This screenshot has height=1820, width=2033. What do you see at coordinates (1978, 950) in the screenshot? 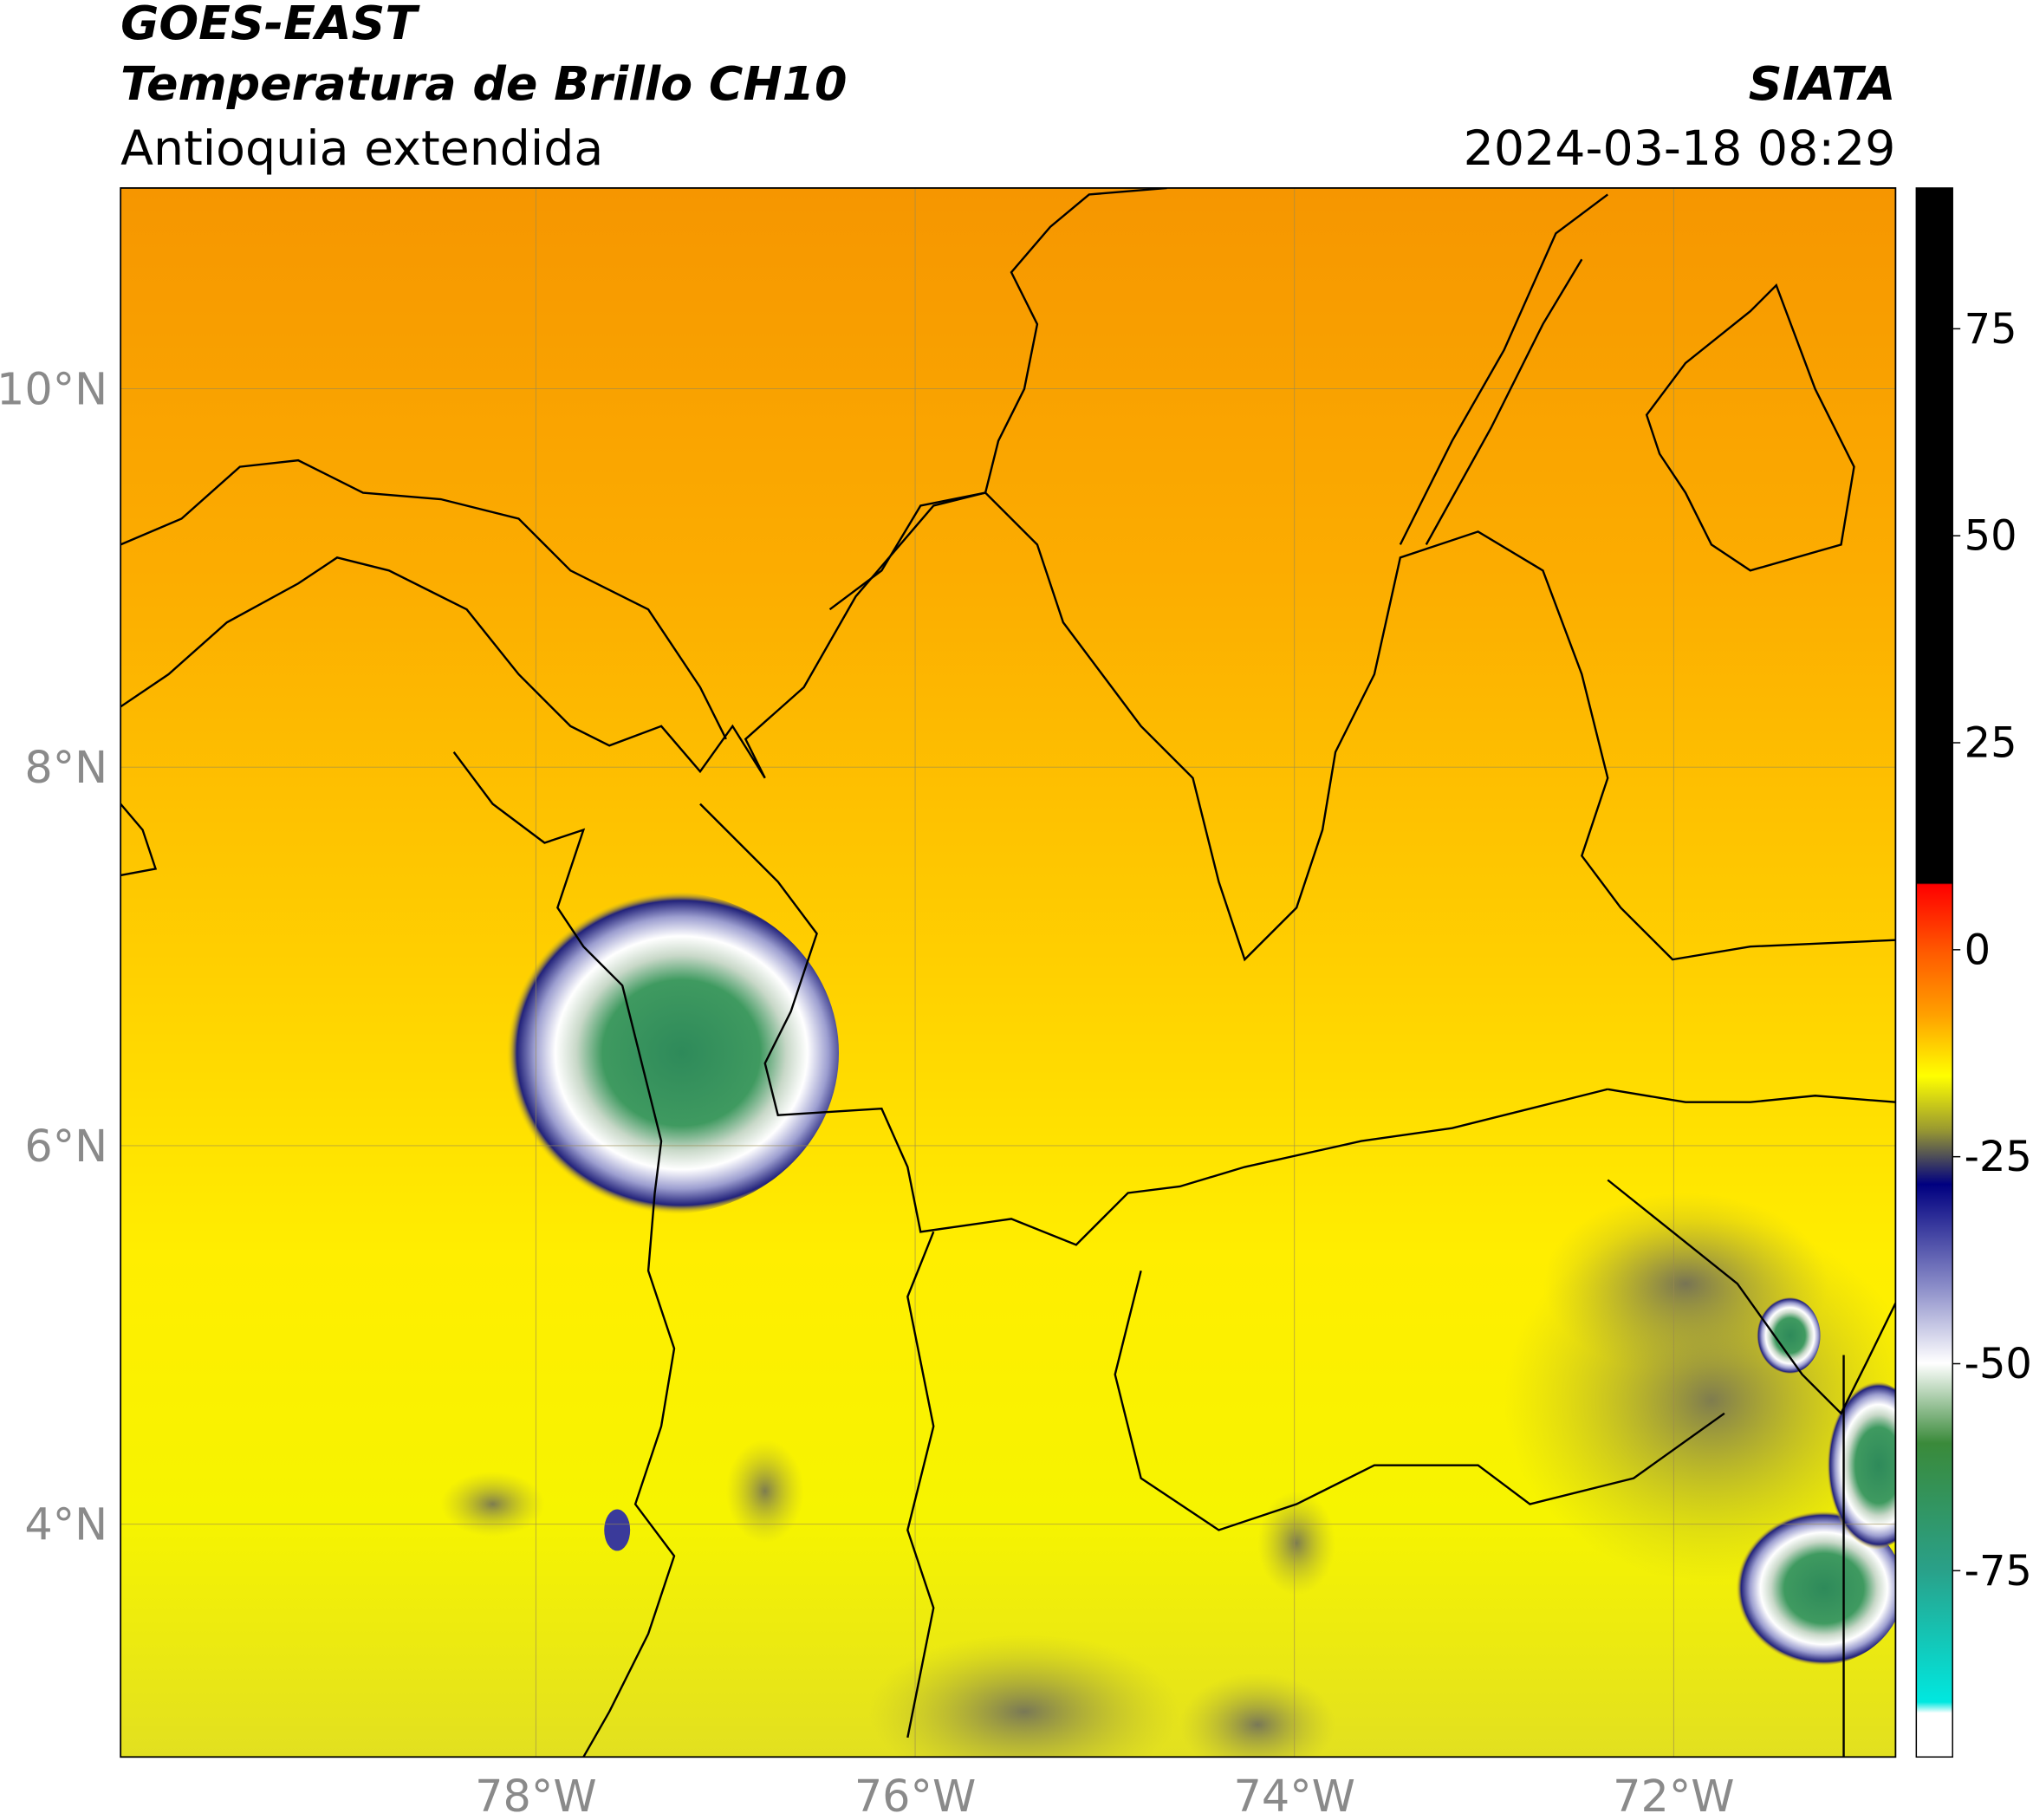
I see `colorbar-tick-label: 0` at bounding box center [1978, 950].